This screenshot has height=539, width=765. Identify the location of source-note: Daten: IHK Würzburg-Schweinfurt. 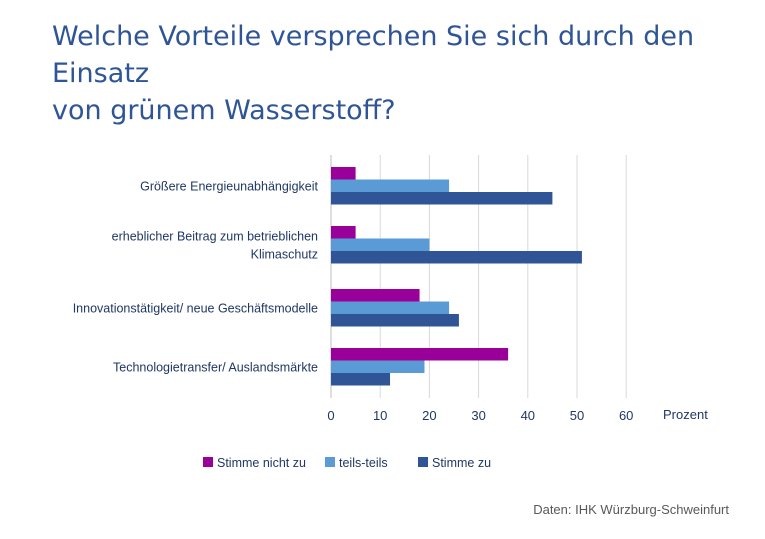
(631, 509).